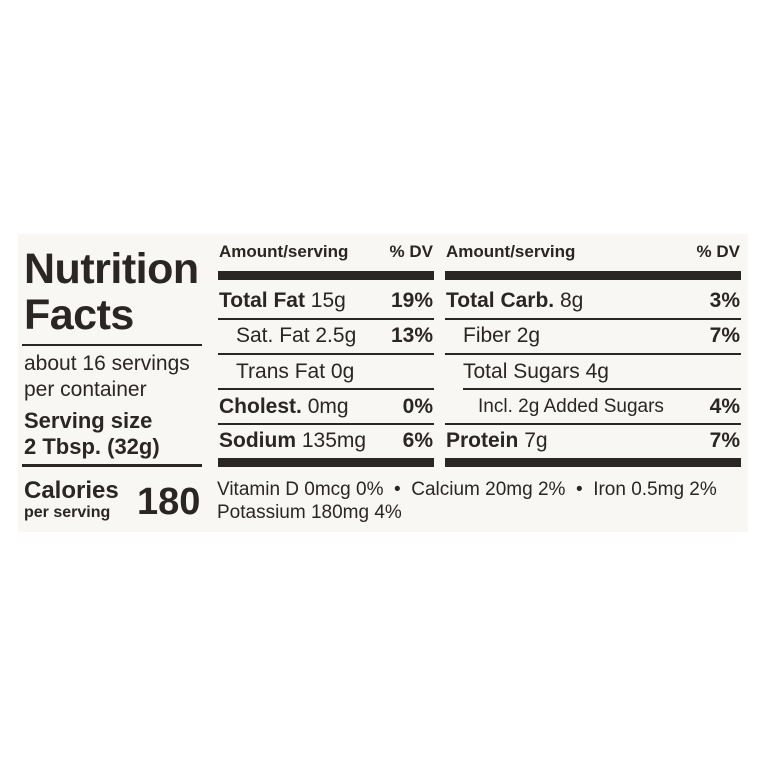 Image resolution: width=768 pixels, height=768 pixels. What do you see at coordinates (497, 440) in the screenshot?
I see `right-row-protein: Protein 7g` at bounding box center [497, 440].